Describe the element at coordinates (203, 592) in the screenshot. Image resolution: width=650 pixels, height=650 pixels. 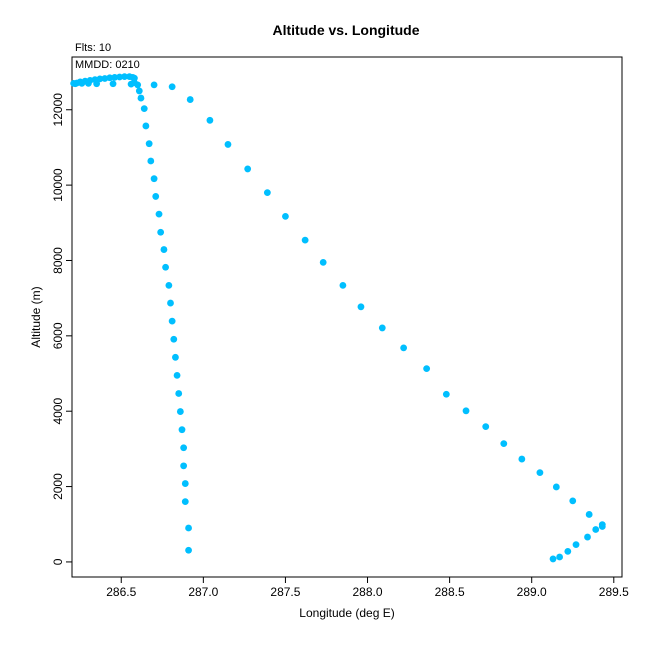
I see `x-tick-label: 287.0` at that location.